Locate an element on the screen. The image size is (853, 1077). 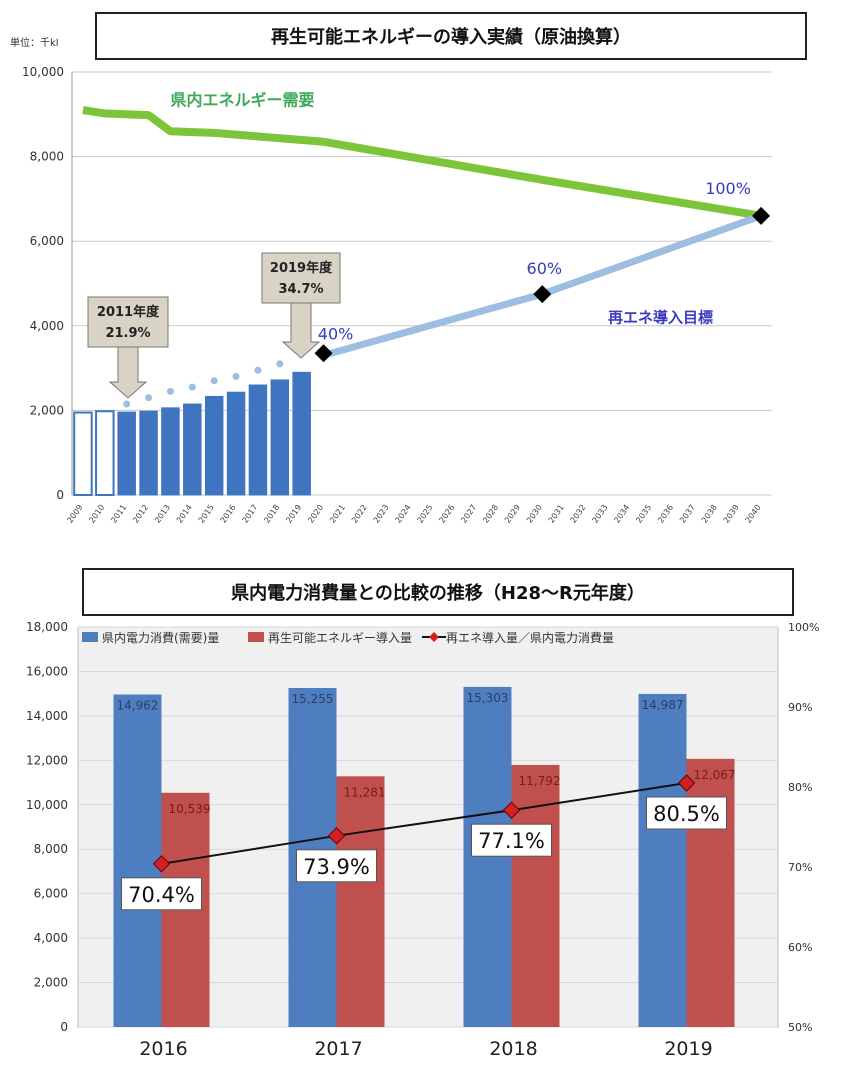
chart1-callout-value: 21.9% is located at coordinates (127, 333).